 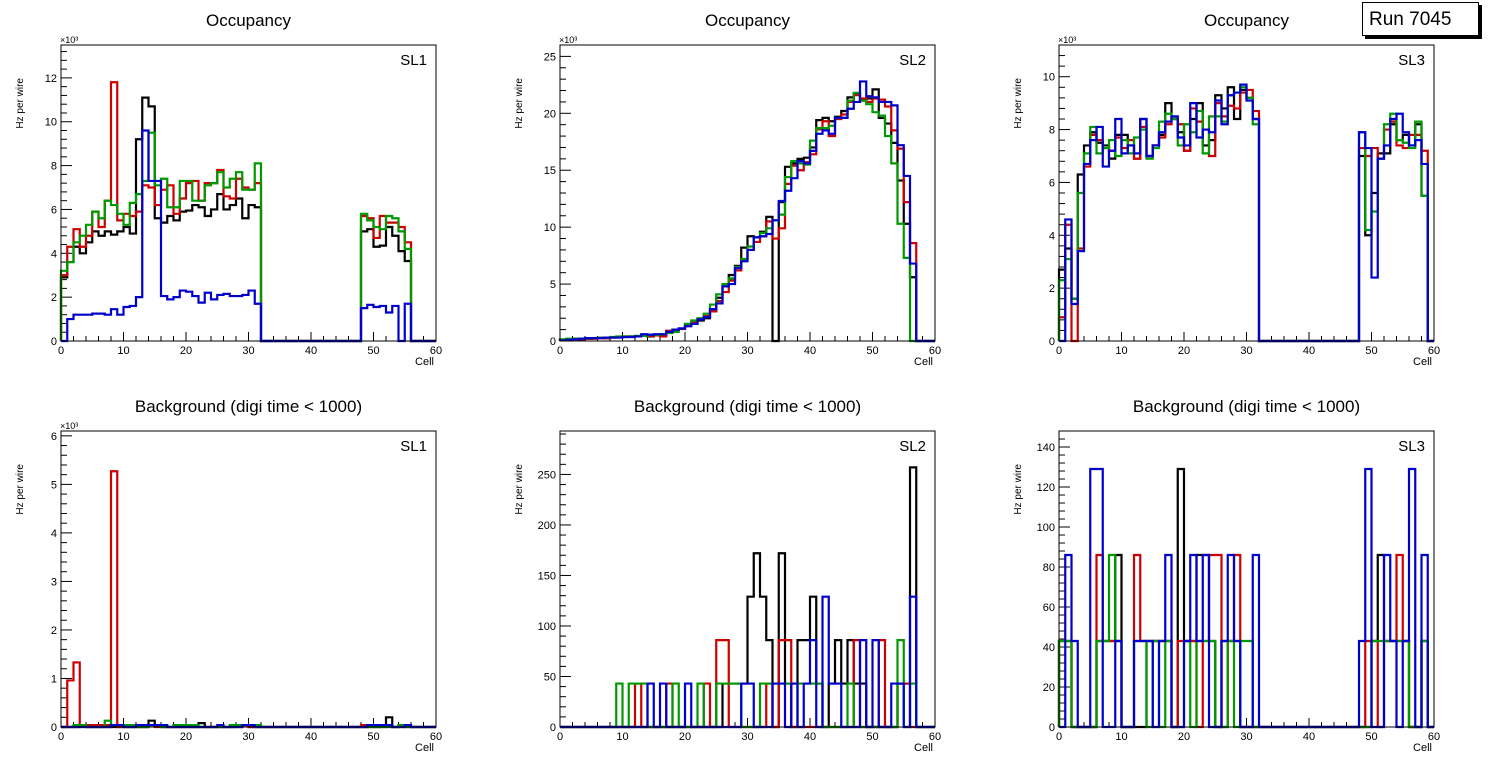 What do you see at coordinates (550, 57) in the screenshot?
I see `y-tick-label: 25` at bounding box center [550, 57].